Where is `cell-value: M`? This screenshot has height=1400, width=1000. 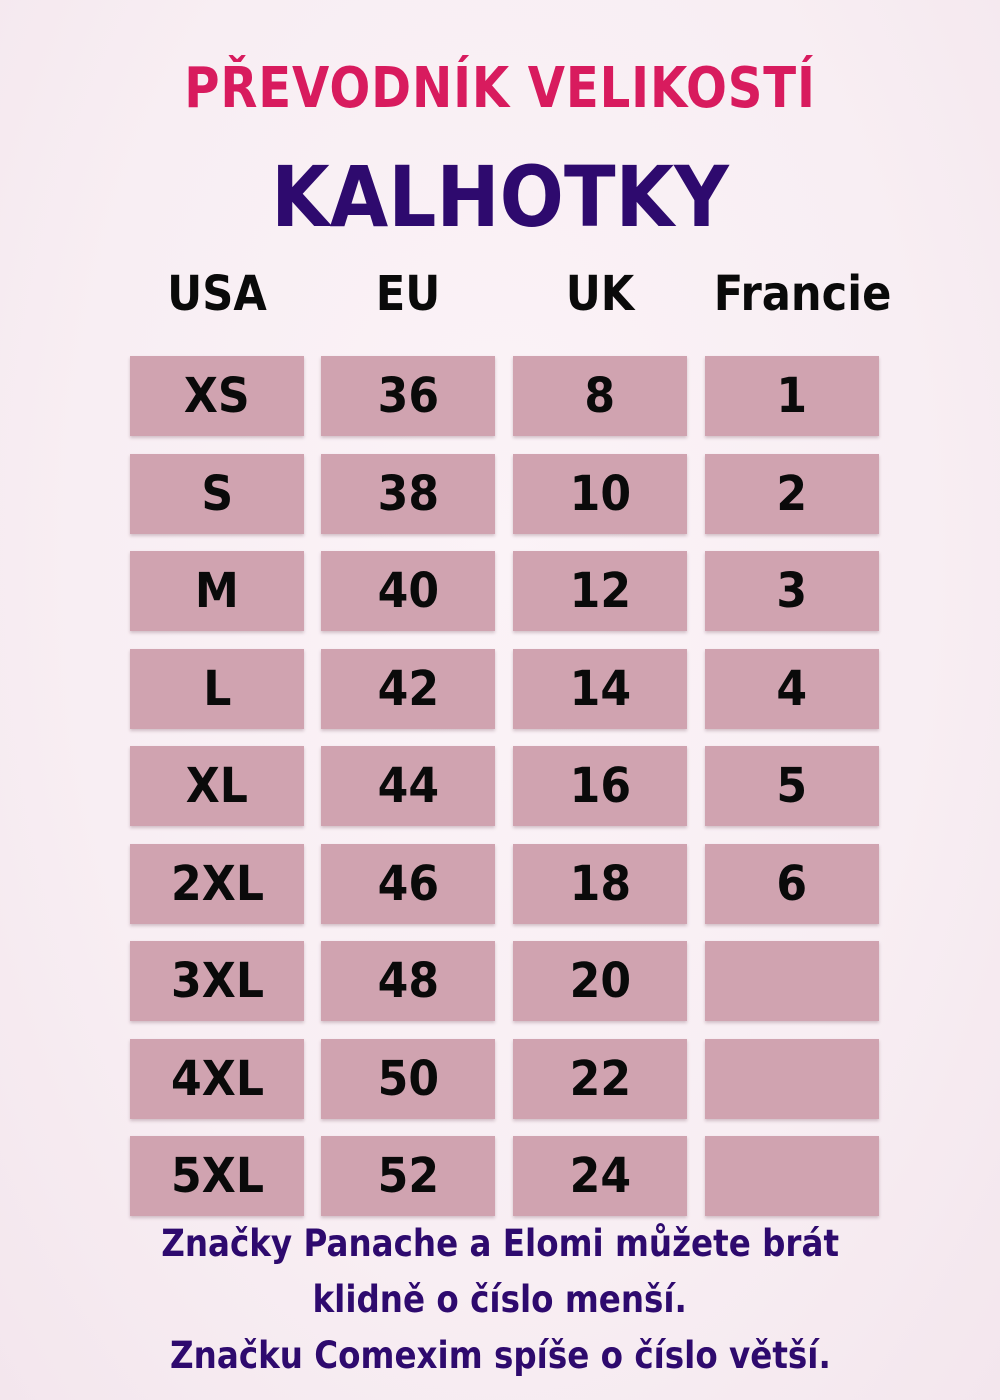
cell-value: M is located at coordinates (217, 591).